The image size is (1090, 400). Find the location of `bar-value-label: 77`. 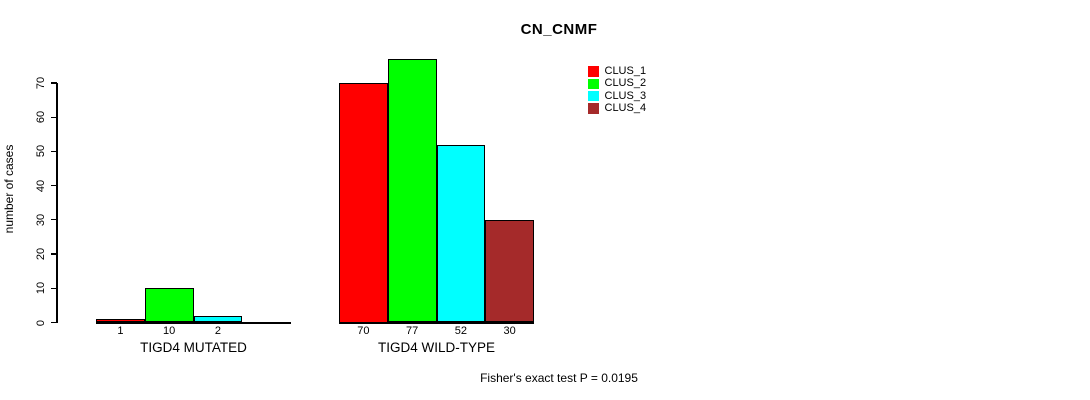

bar-value-label: 77 is located at coordinates (412, 331).